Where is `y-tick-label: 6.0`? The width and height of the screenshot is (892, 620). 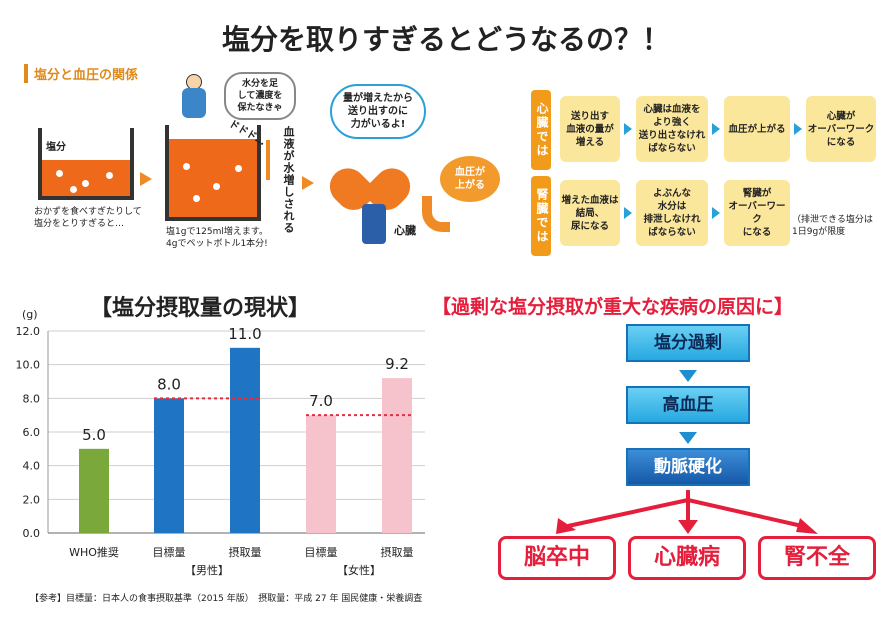 y-tick-label: 6.0 is located at coordinates (32, 432).